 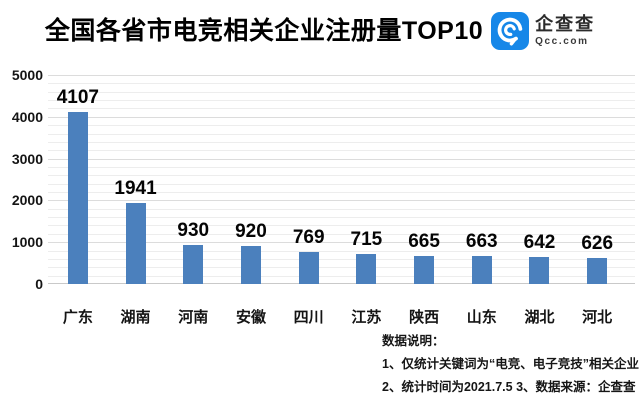 What do you see at coordinates (309, 179) in the screenshot?
I see `bar-column: 769` at bounding box center [309, 179].